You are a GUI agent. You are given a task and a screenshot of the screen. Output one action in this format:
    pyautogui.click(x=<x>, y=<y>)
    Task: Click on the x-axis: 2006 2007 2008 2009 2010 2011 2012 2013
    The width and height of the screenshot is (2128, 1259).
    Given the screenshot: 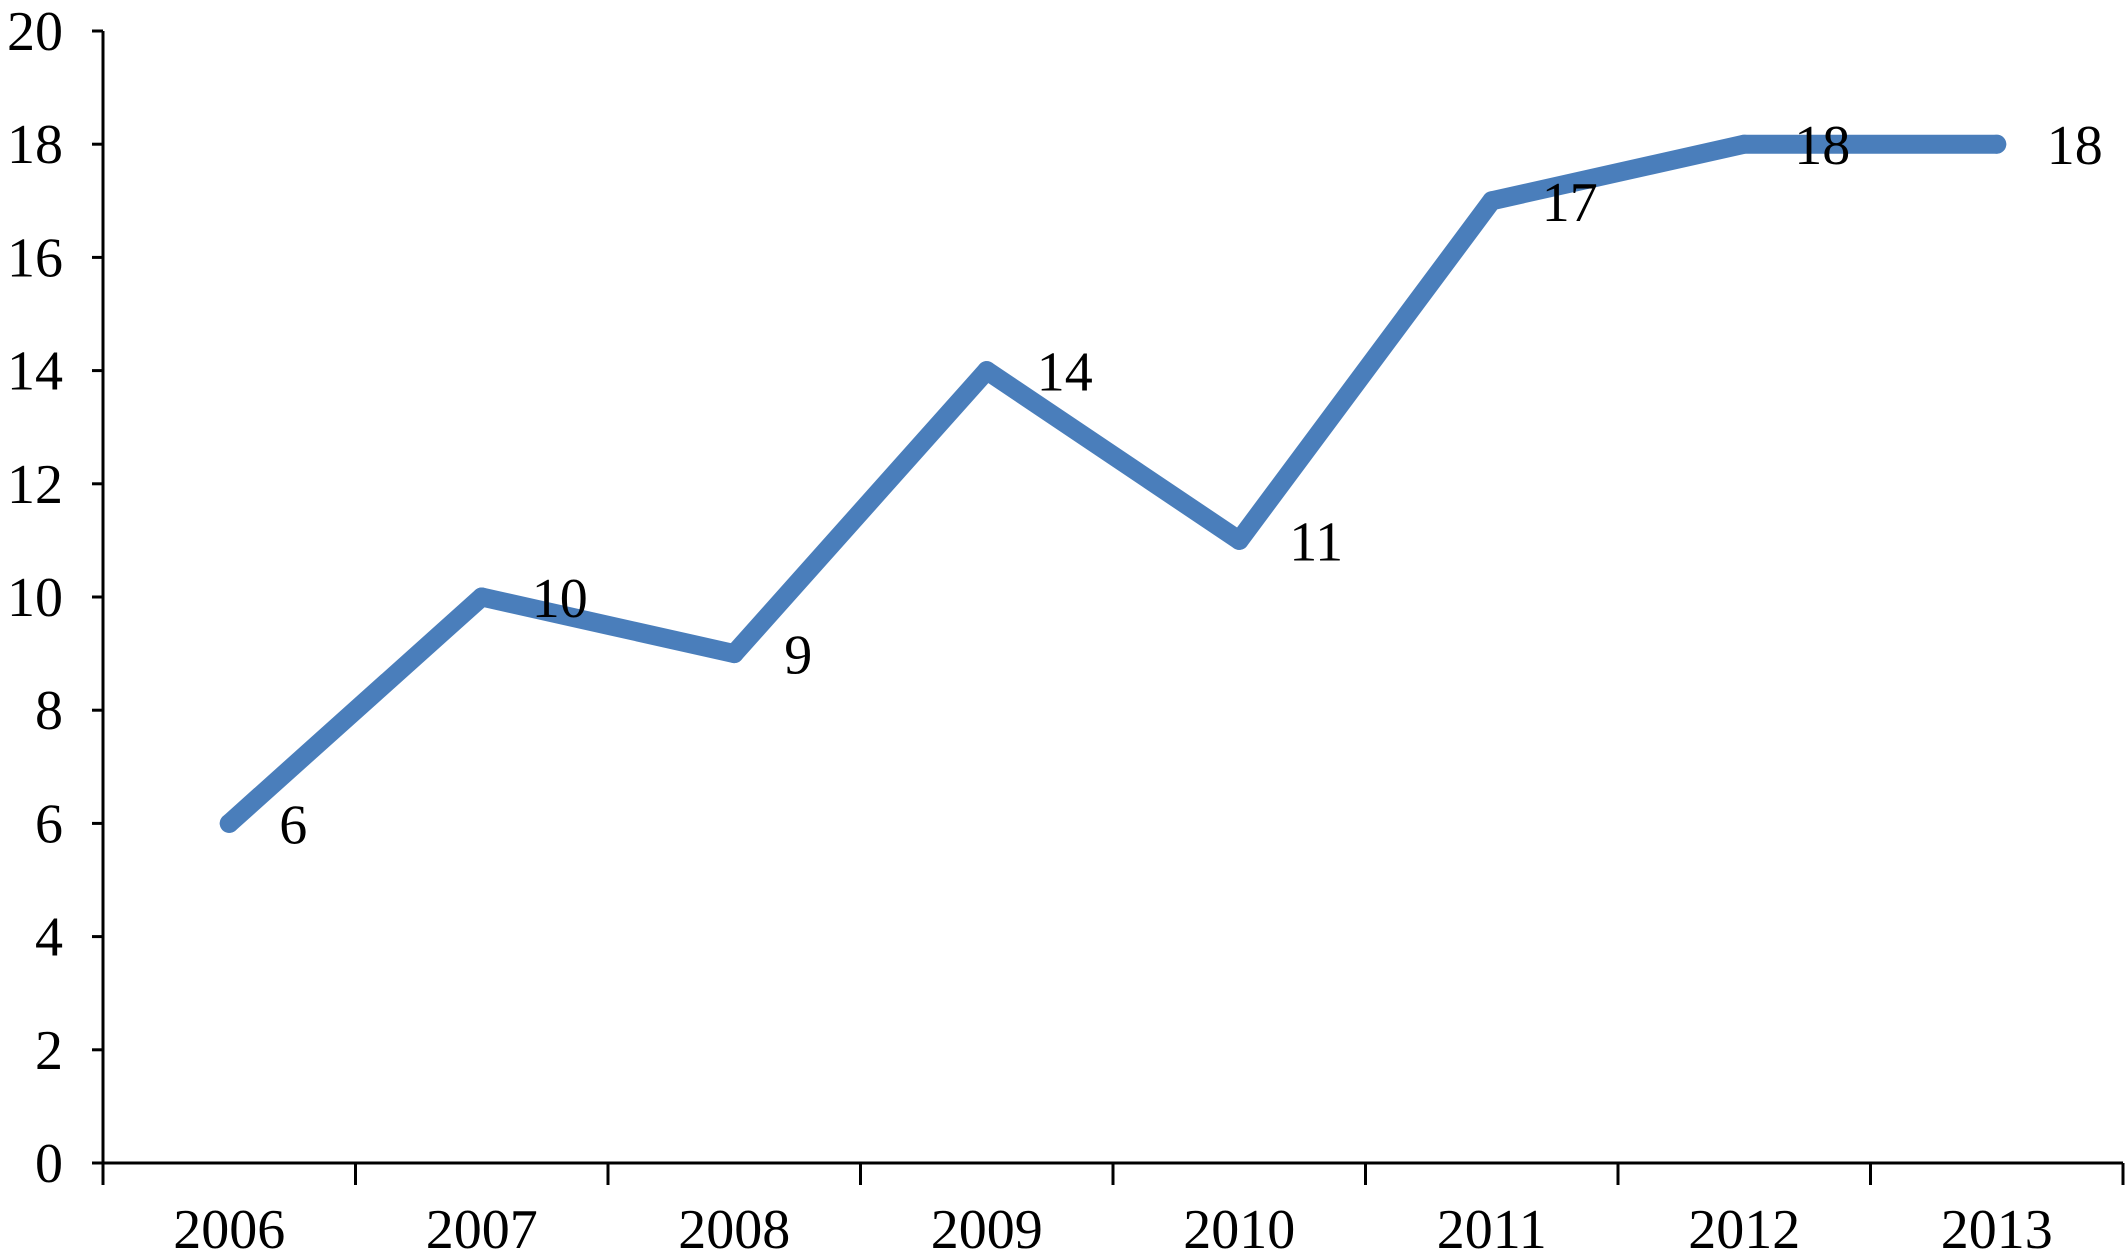 What is the action you would take?
    pyautogui.click(x=1113, y=1210)
    